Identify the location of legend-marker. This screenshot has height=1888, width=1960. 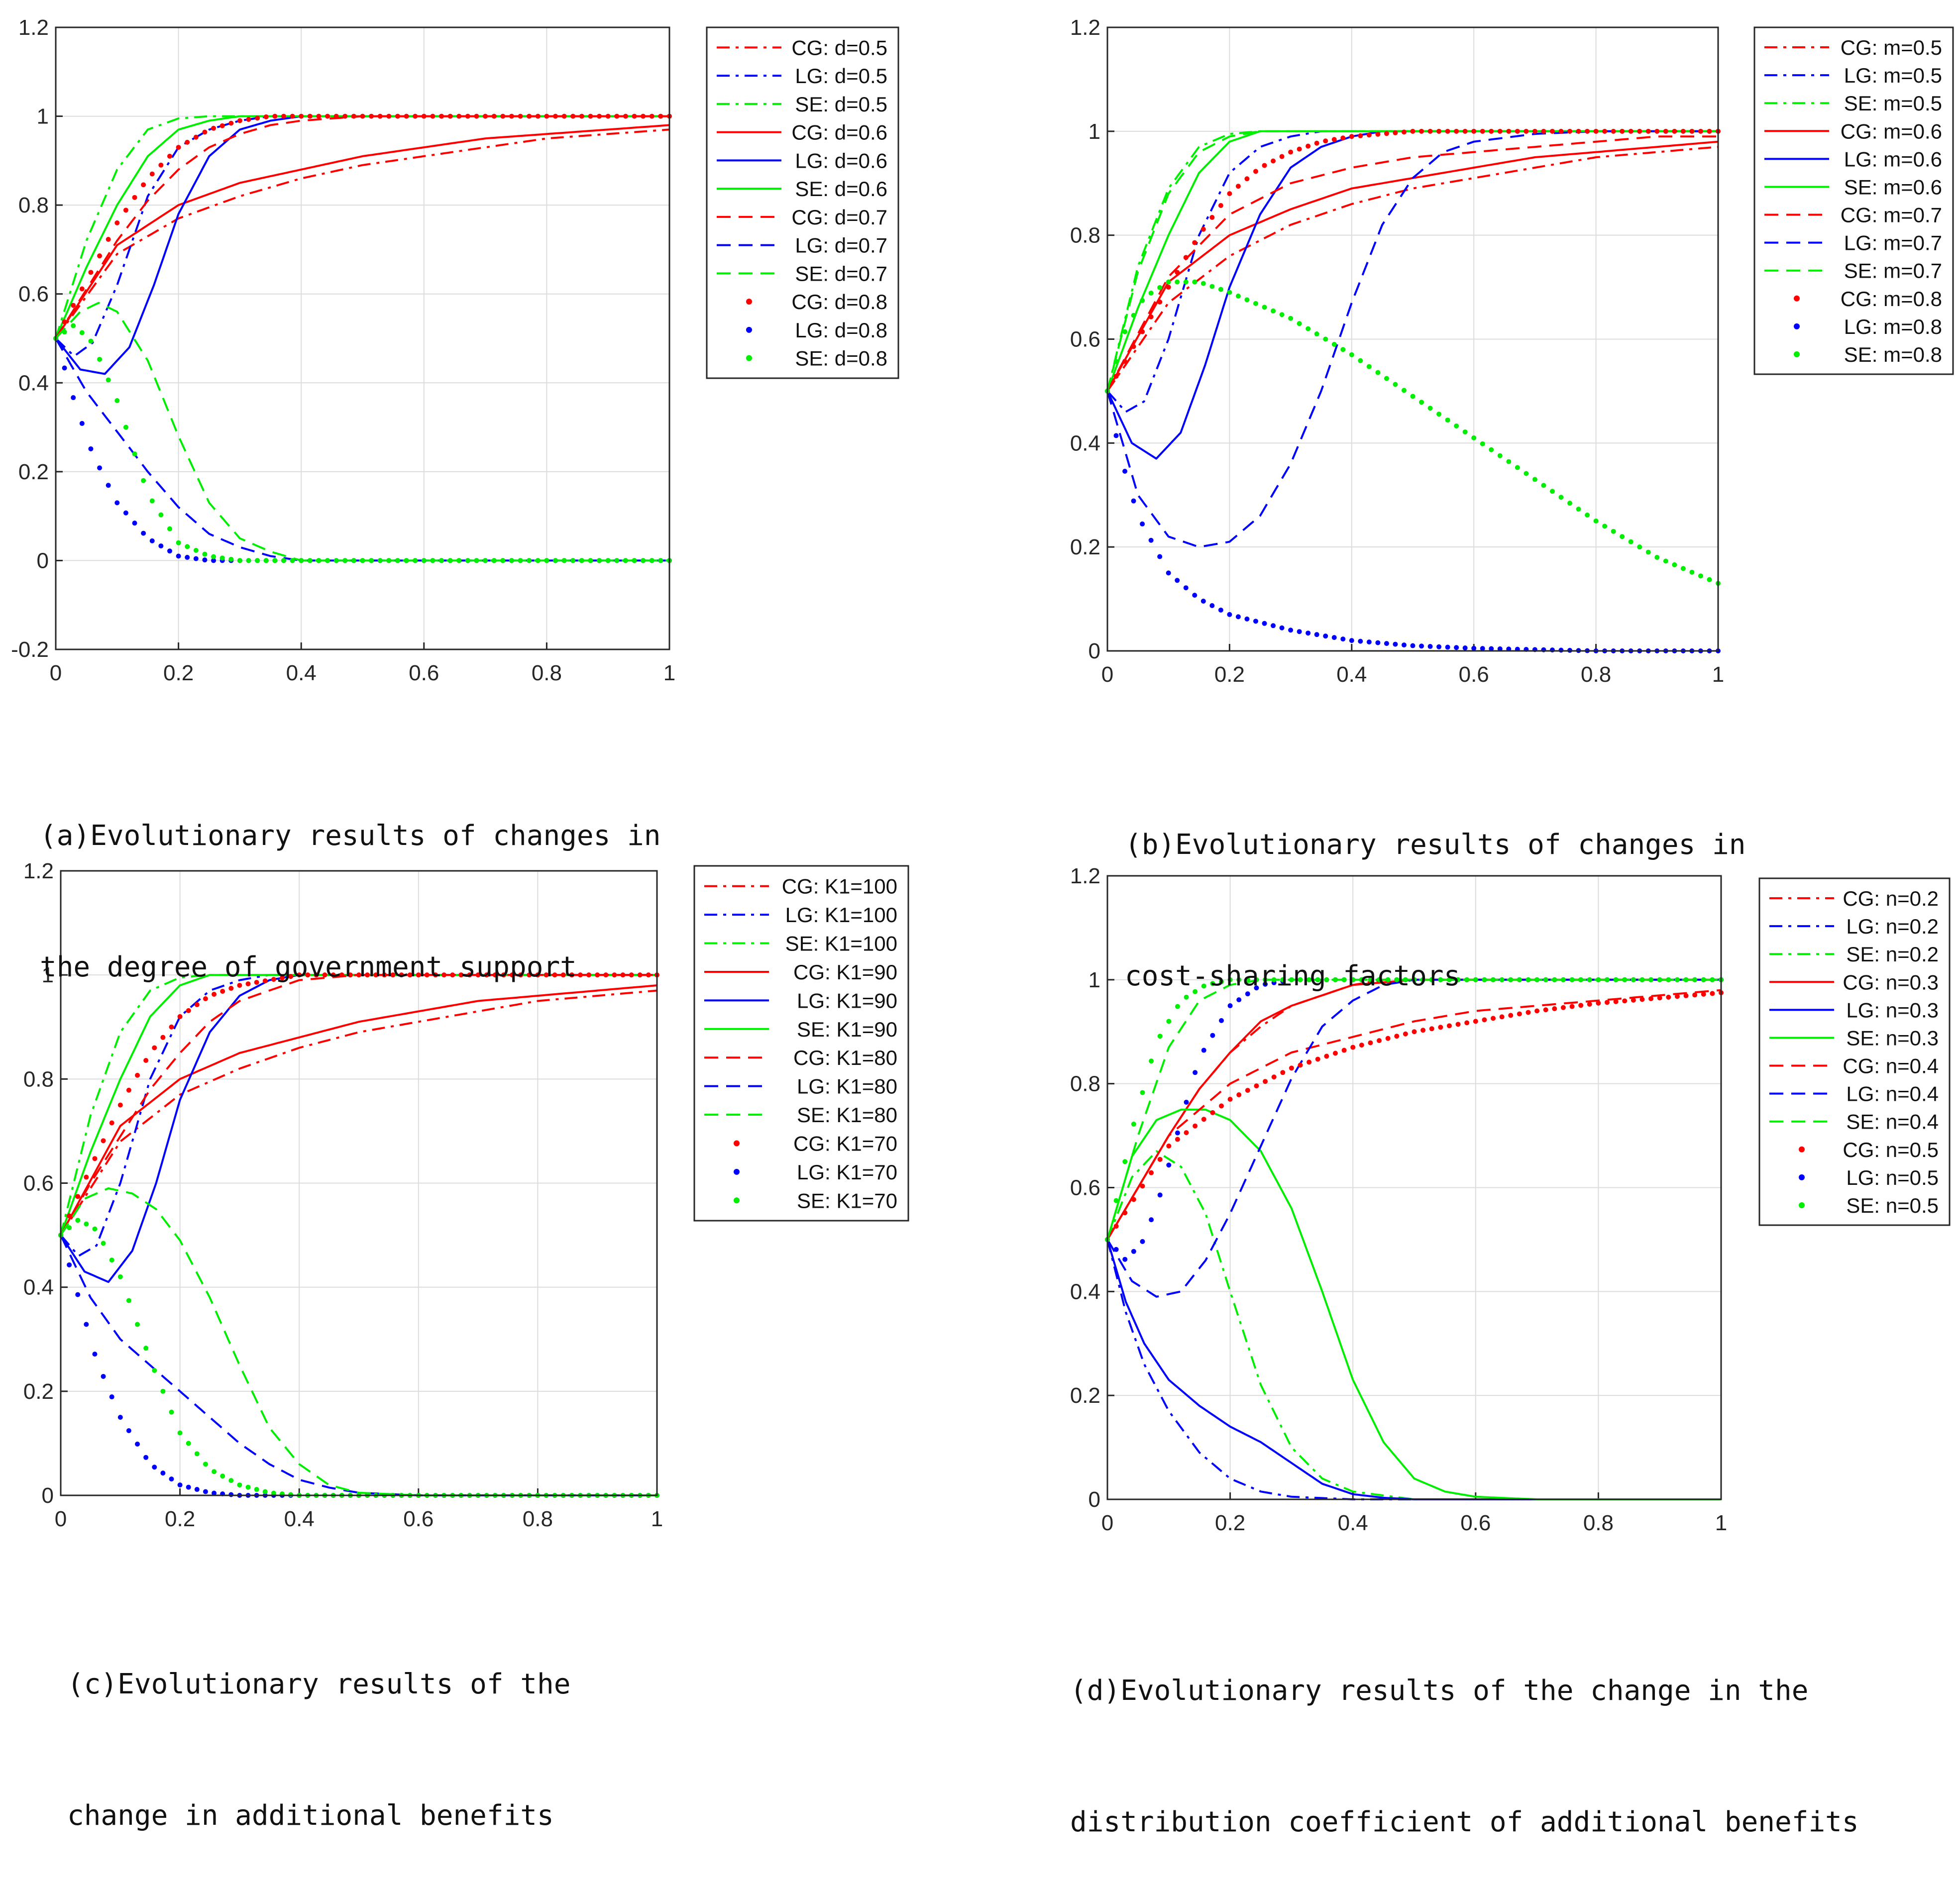
(1802, 1149).